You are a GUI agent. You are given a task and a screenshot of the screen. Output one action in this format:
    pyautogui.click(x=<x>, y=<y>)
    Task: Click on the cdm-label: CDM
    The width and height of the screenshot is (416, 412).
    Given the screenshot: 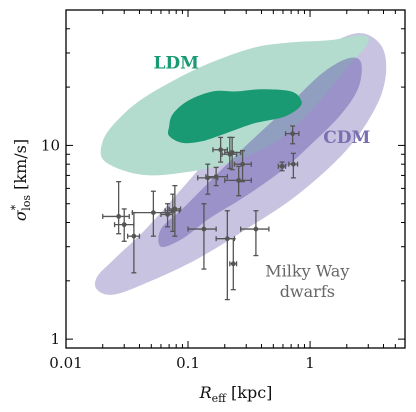 What is the action you would take?
    pyautogui.click(x=346, y=138)
    